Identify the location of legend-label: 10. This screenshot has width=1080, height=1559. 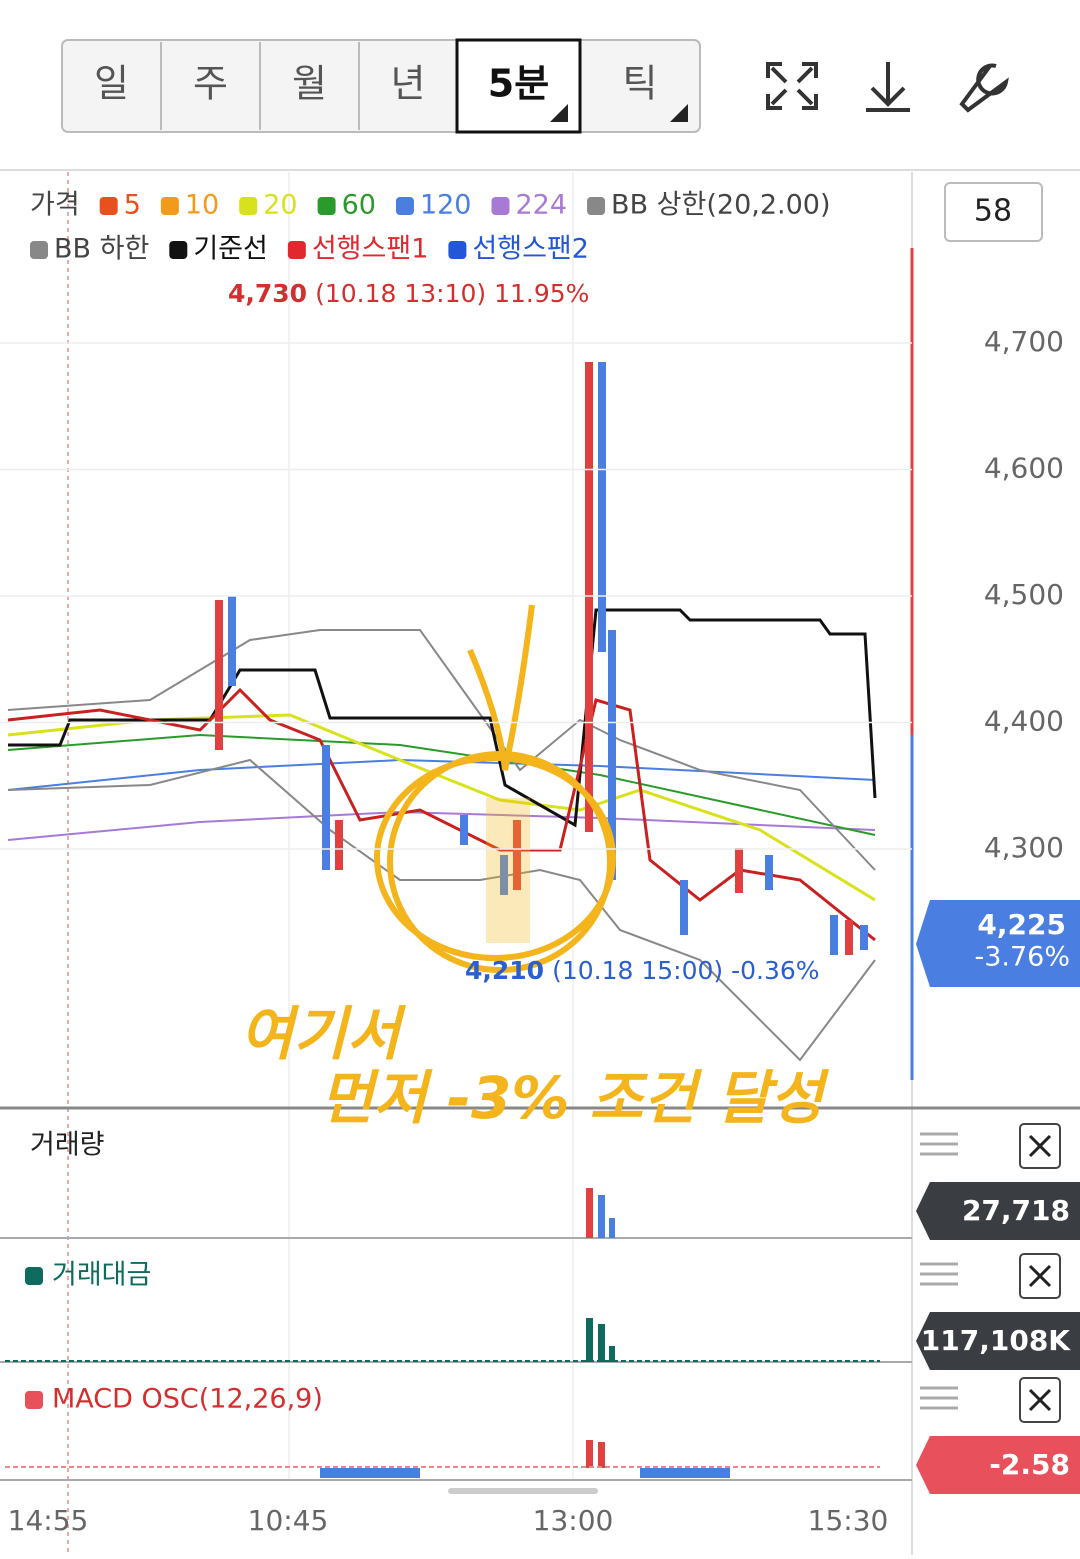
(202, 205).